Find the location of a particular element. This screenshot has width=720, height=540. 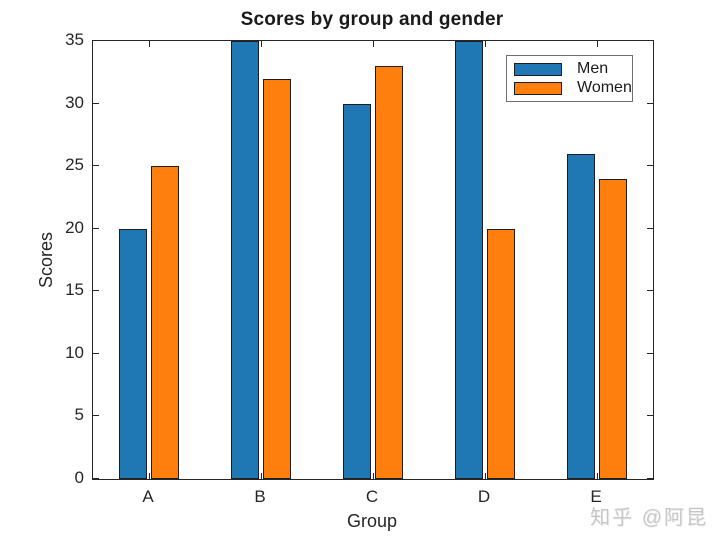

x-tick-top-C is located at coordinates (373, 44).